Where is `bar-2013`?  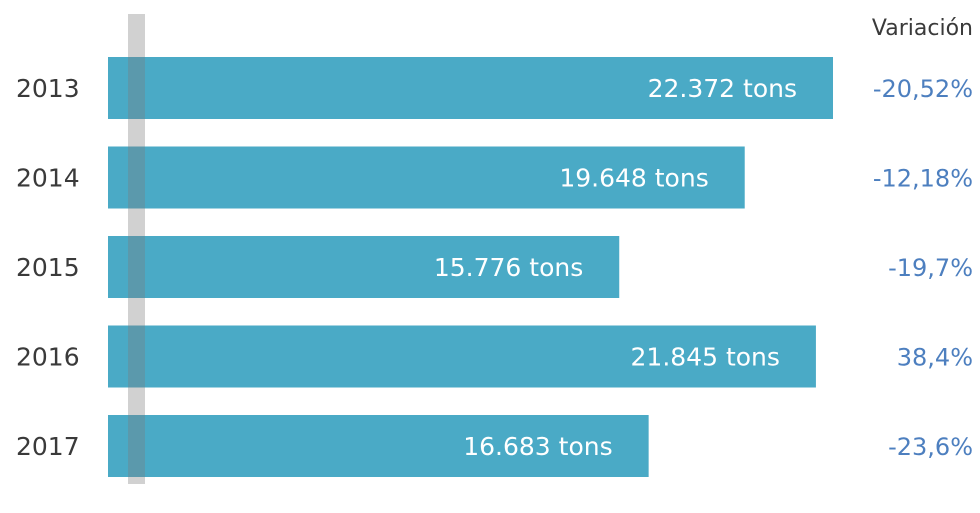
bar-2013 is located at coordinates (470, 88).